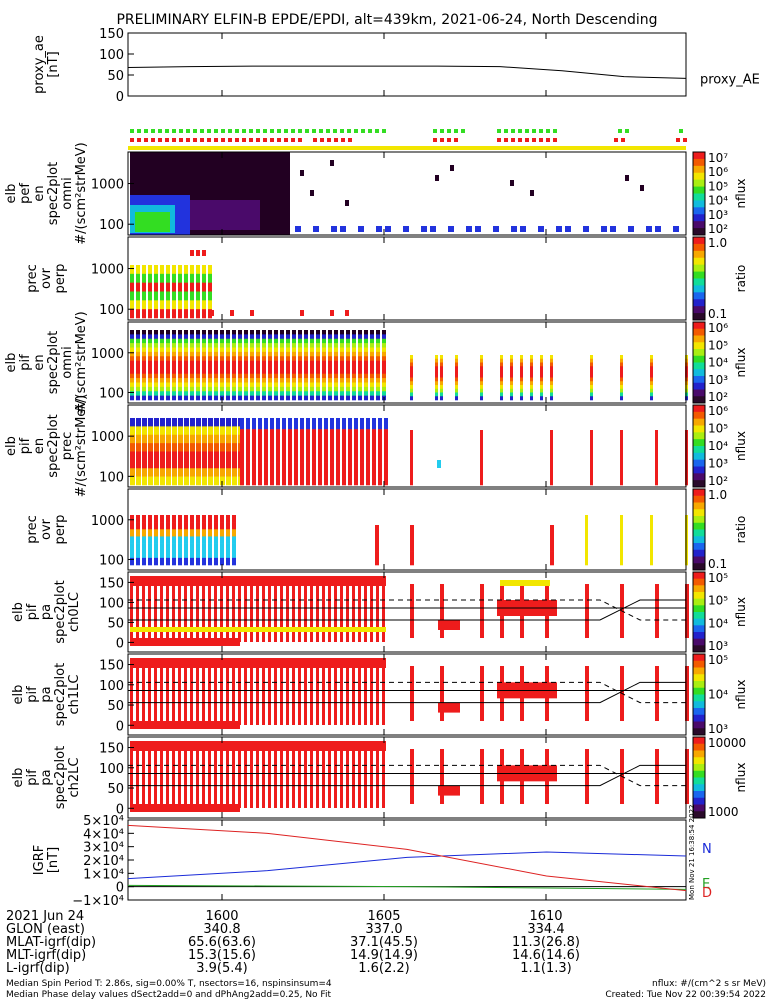 The width and height of the screenshot is (775, 1000). Describe the element at coordinates (407, 692) in the screenshot. I see `anti-loss-cone-boundary` at that location.